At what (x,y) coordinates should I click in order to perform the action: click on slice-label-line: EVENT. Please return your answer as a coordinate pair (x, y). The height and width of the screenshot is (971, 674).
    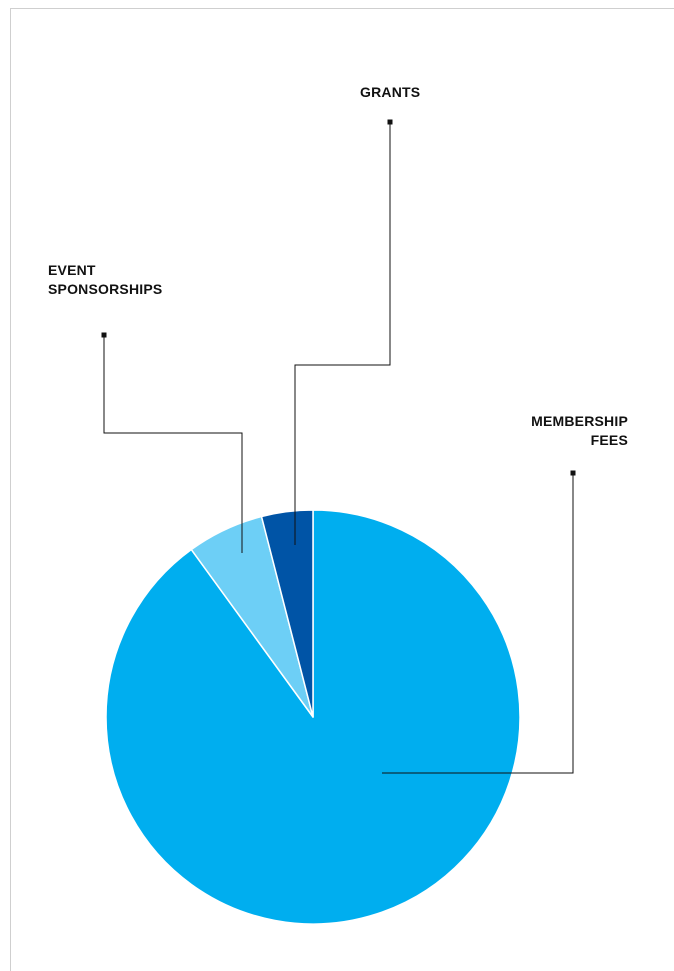
    Looking at the image, I should click on (72, 270).